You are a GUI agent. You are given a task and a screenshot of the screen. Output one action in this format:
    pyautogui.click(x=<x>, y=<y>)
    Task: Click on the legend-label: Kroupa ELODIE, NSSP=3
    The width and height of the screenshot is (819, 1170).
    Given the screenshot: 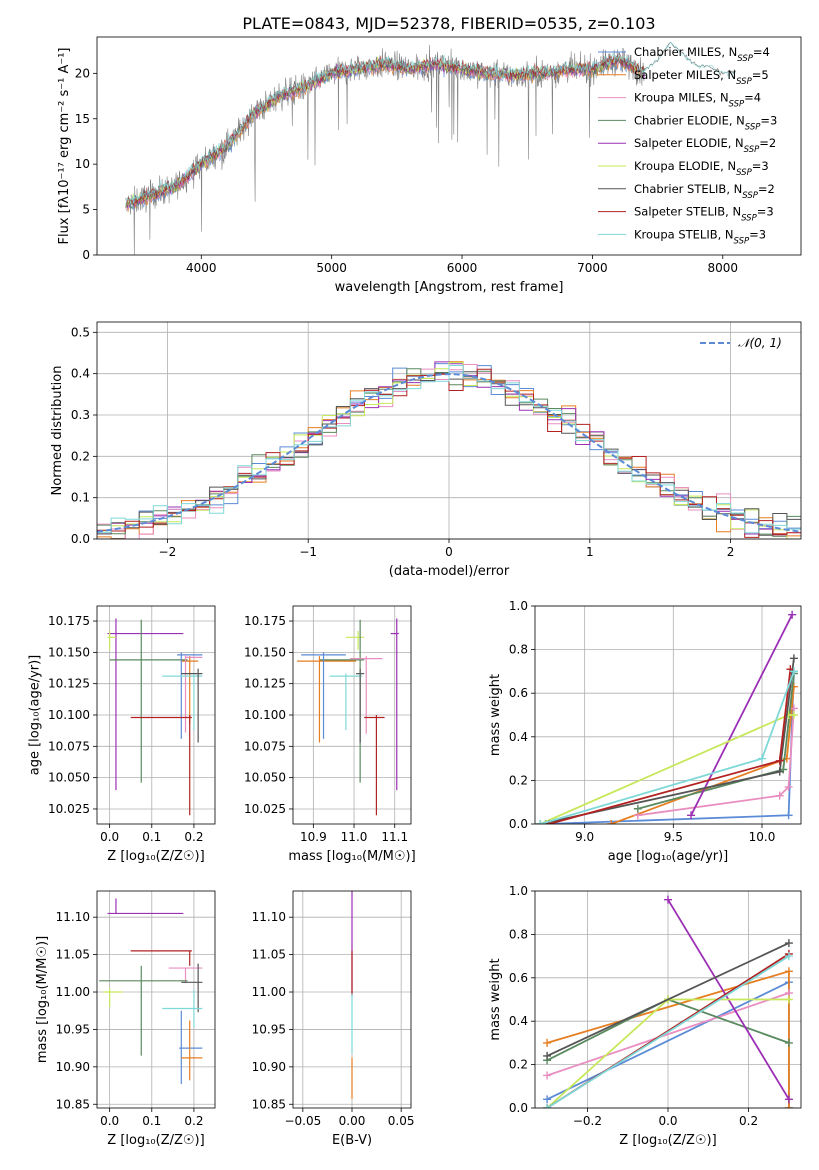 What is the action you would take?
    pyautogui.click(x=701, y=168)
    